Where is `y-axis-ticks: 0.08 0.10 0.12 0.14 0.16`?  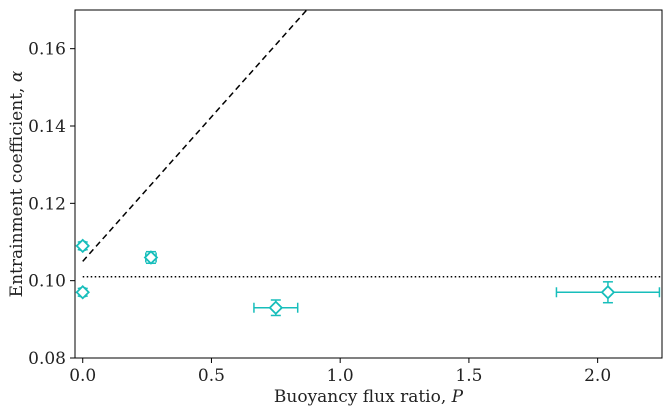 y-axis-ticks: 0.08 0.10 0.12 0.14 0.16 is located at coordinates (51, 204).